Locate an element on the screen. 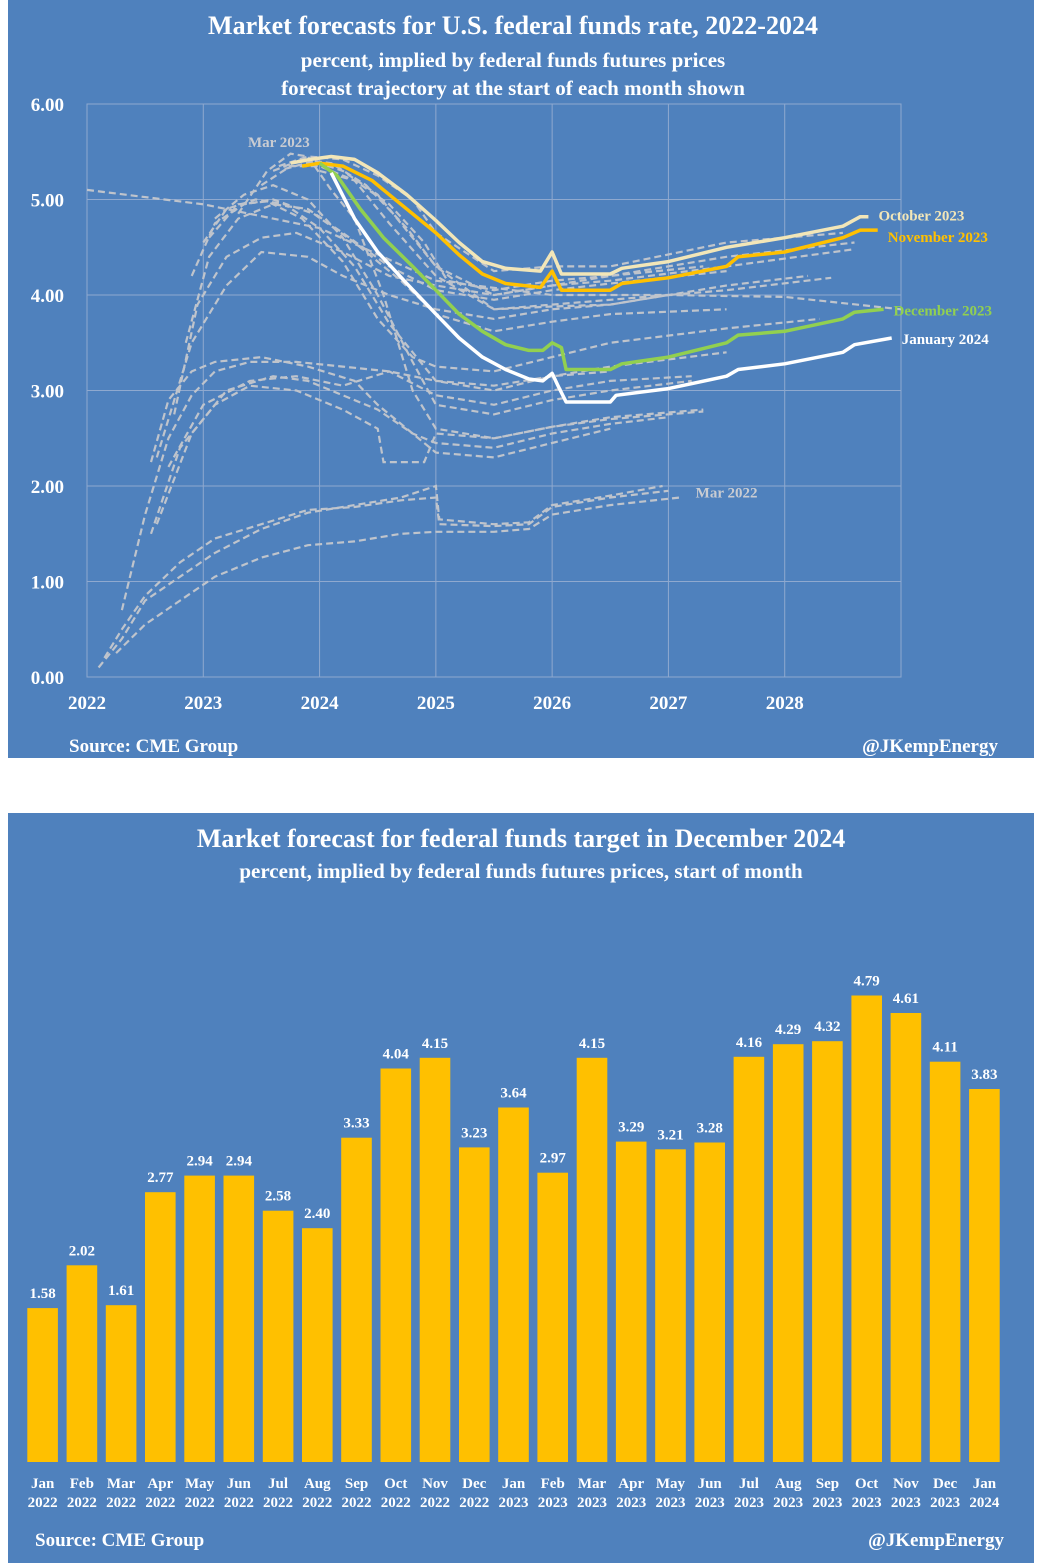 The width and height of the screenshot is (1042, 1567). category-month-label: May is located at coordinates (200, 1484).